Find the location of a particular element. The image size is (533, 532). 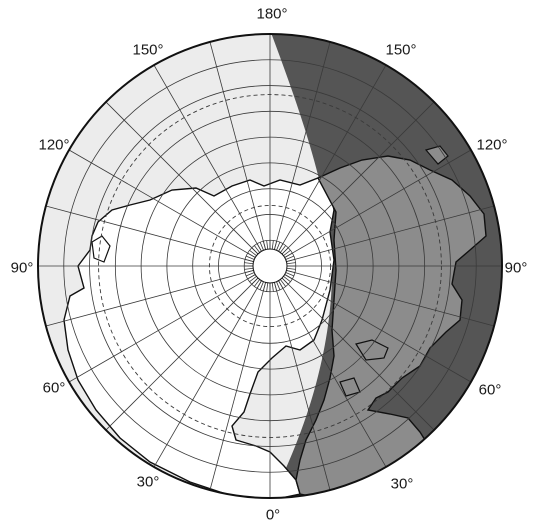

longitude-label-180: 180° is located at coordinates (272, 14).